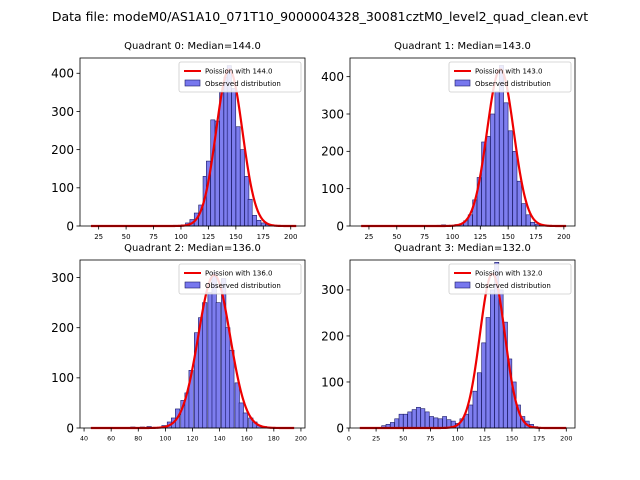 This screenshot has height=480, width=640. What do you see at coordinates (220, 438) in the screenshot?
I see `x-tick-label: 140` at bounding box center [220, 438].